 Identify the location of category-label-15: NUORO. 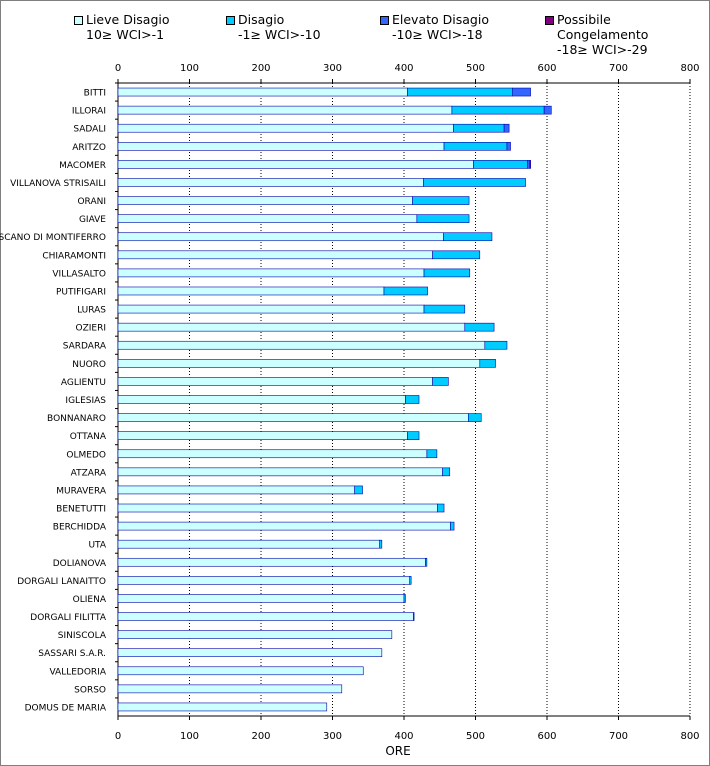
(89, 365).